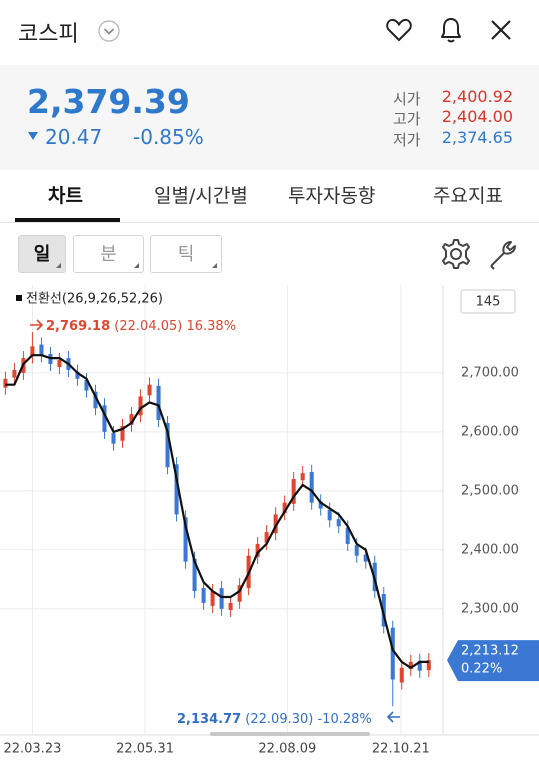 The width and height of the screenshot is (539, 761). What do you see at coordinates (211, 326) in the screenshot?
I see `high-change: 16.38%` at bounding box center [211, 326].